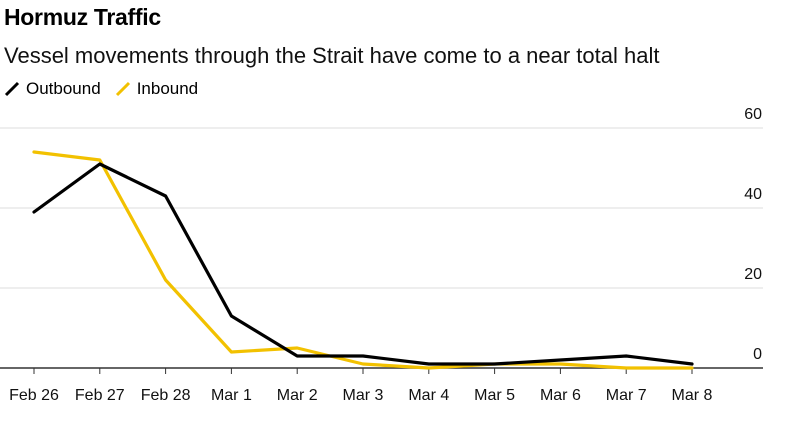  What do you see at coordinates (757, 354) in the screenshot?
I see `y-tick-label: 0` at bounding box center [757, 354].